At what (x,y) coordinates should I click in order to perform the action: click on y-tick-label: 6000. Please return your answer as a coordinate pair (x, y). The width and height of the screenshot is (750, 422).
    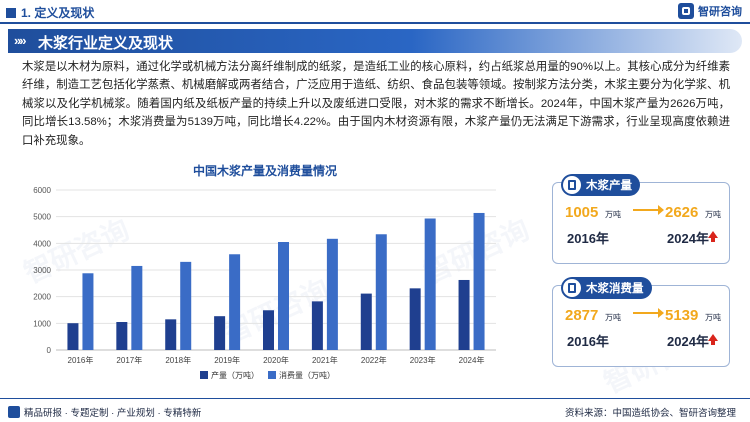
    Looking at the image, I should click on (42, 190).